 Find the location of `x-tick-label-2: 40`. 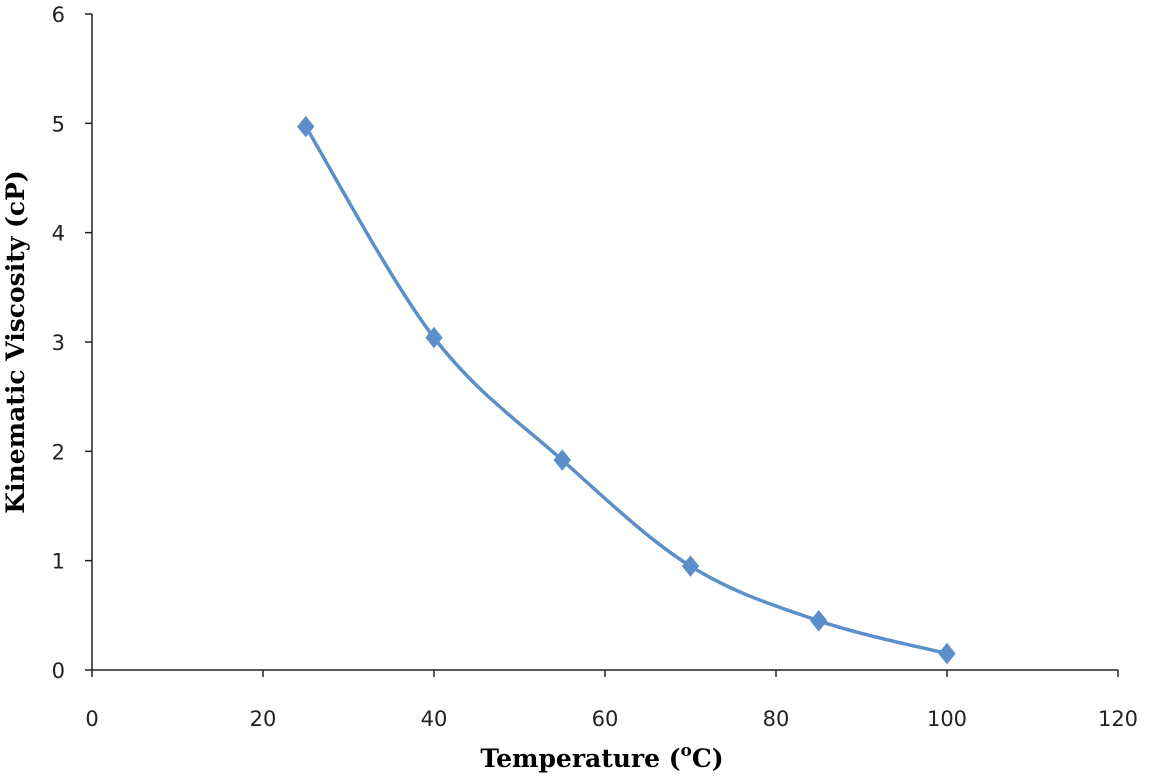

x-tick-label-2: 40 is located at coordinates (434, 719).